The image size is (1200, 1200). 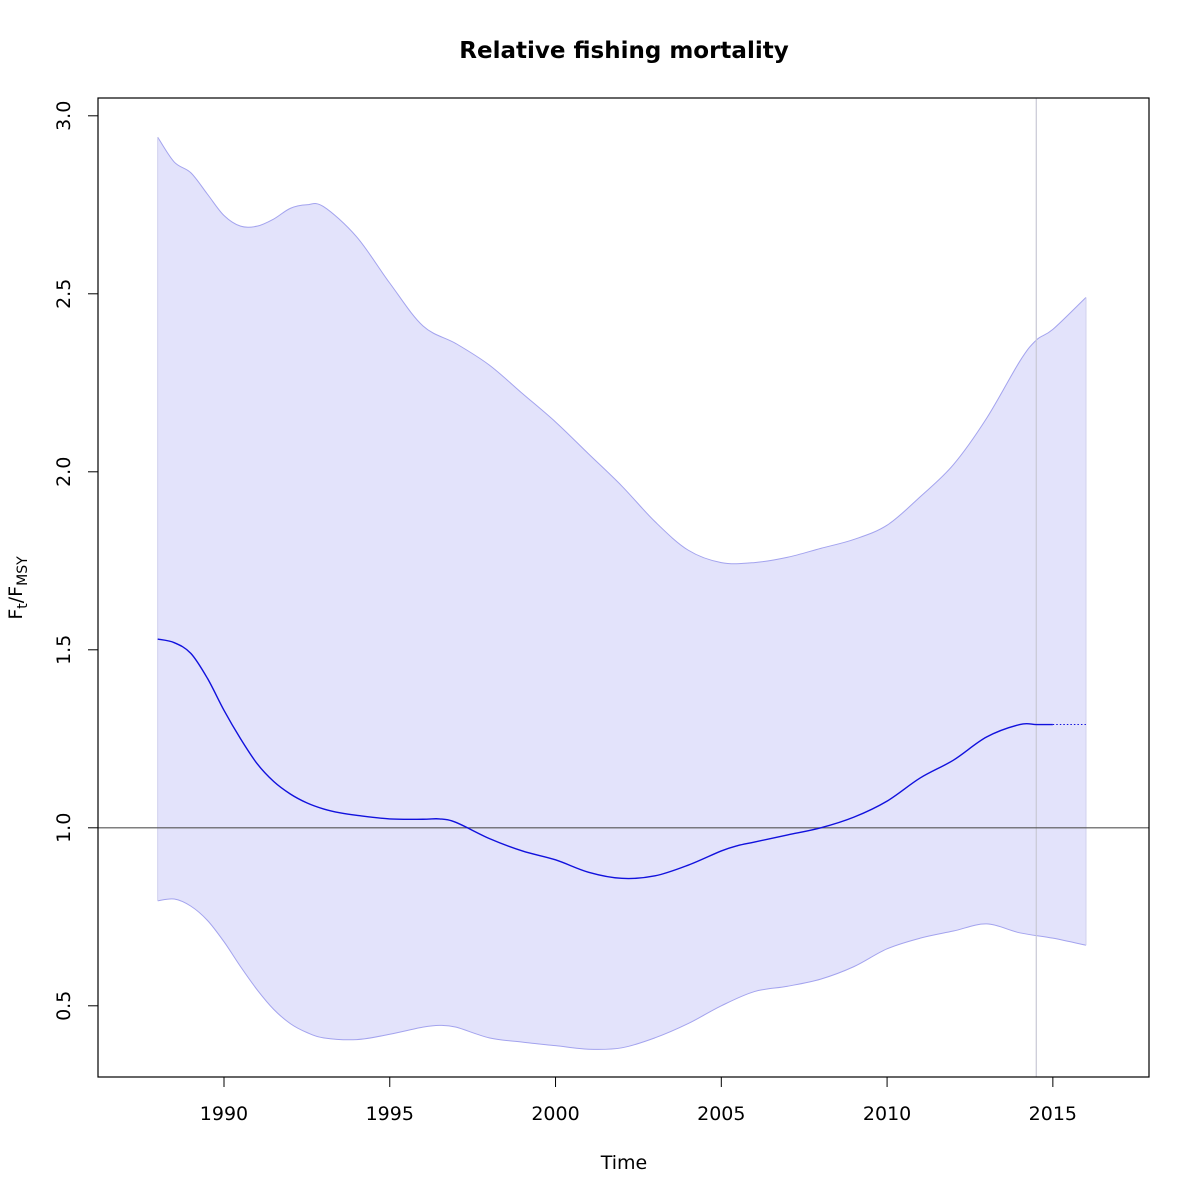 I want to click on y-tick-label: 0.5, so click(x=64, y=1006).